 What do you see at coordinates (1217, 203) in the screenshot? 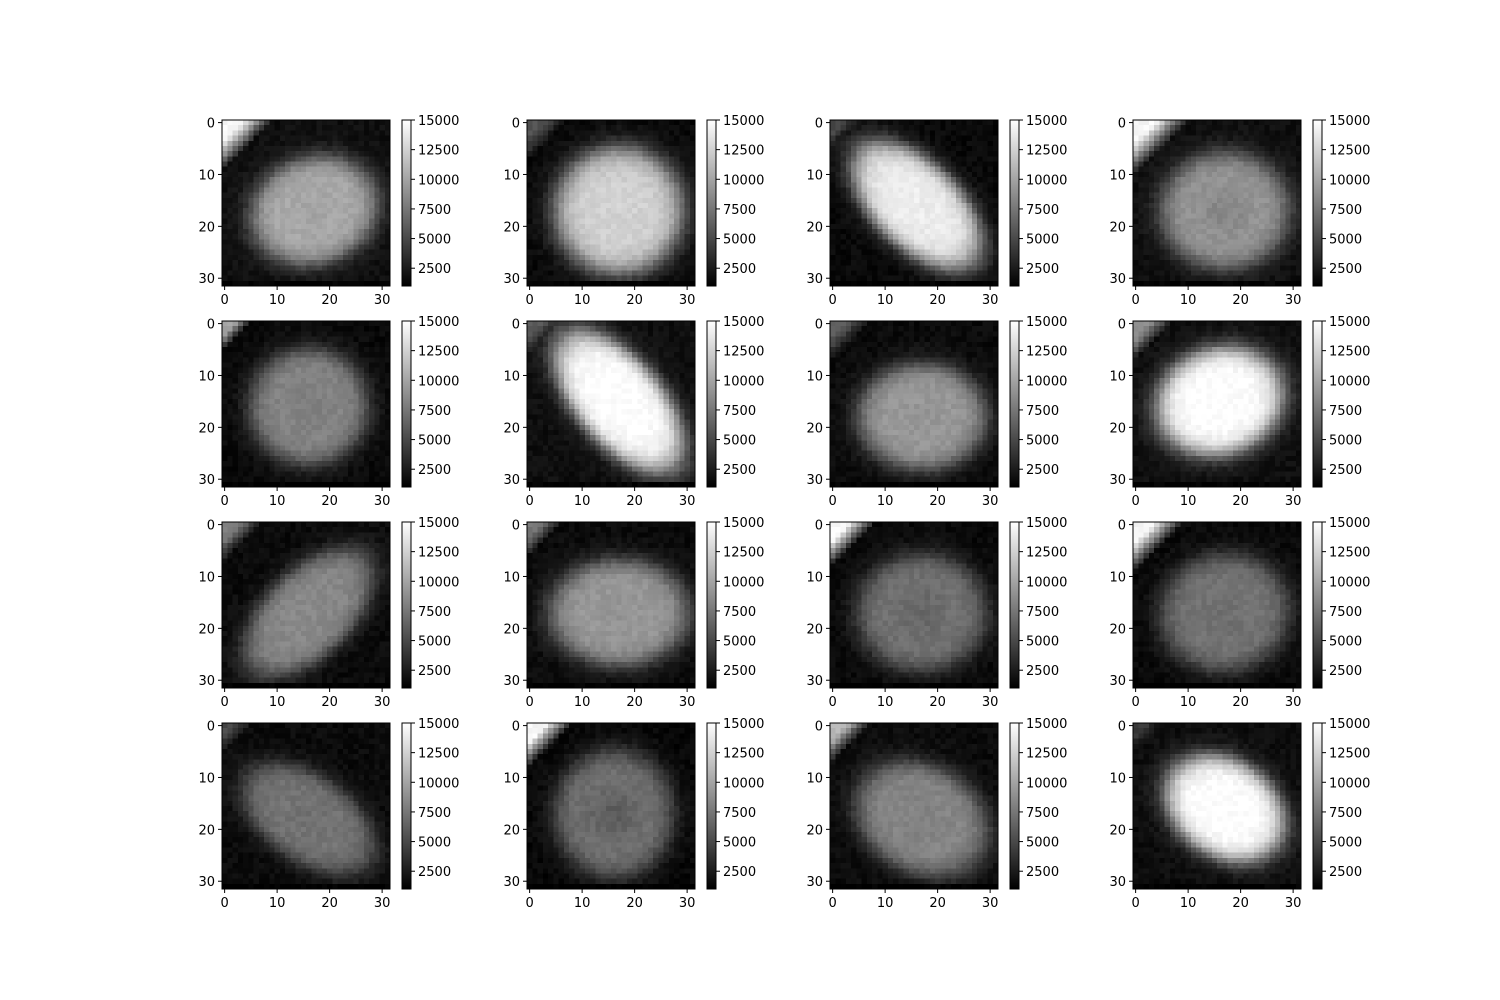
I see `axes-frame` at bounding box center [1217, 203].